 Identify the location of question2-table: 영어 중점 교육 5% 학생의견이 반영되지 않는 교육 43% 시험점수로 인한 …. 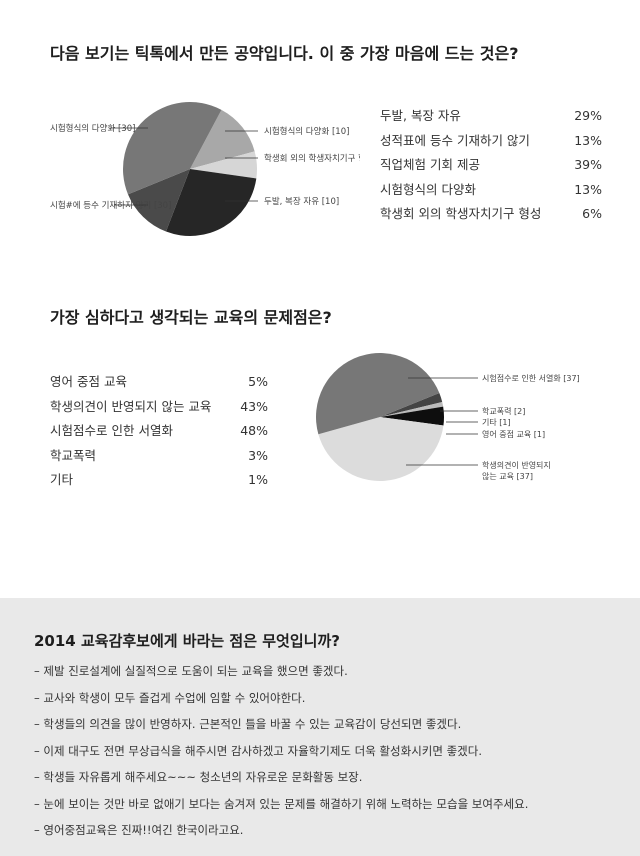
(159, 431).